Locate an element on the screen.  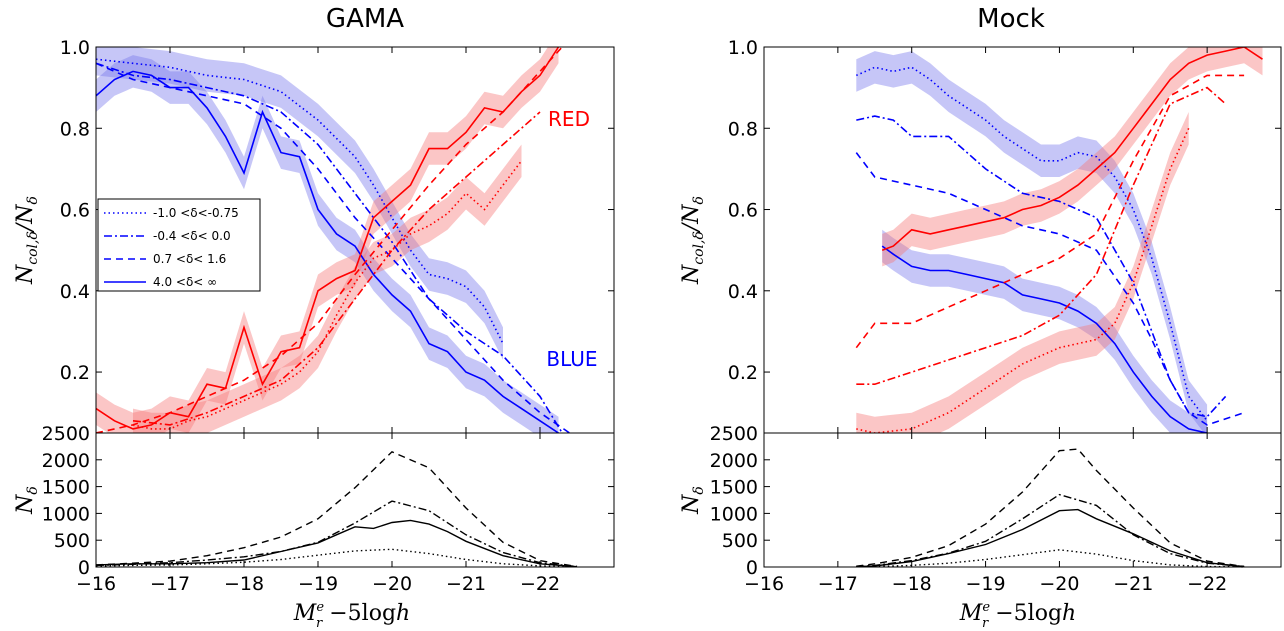
right-line-blue-solid is located at coordinates (1044, 339).